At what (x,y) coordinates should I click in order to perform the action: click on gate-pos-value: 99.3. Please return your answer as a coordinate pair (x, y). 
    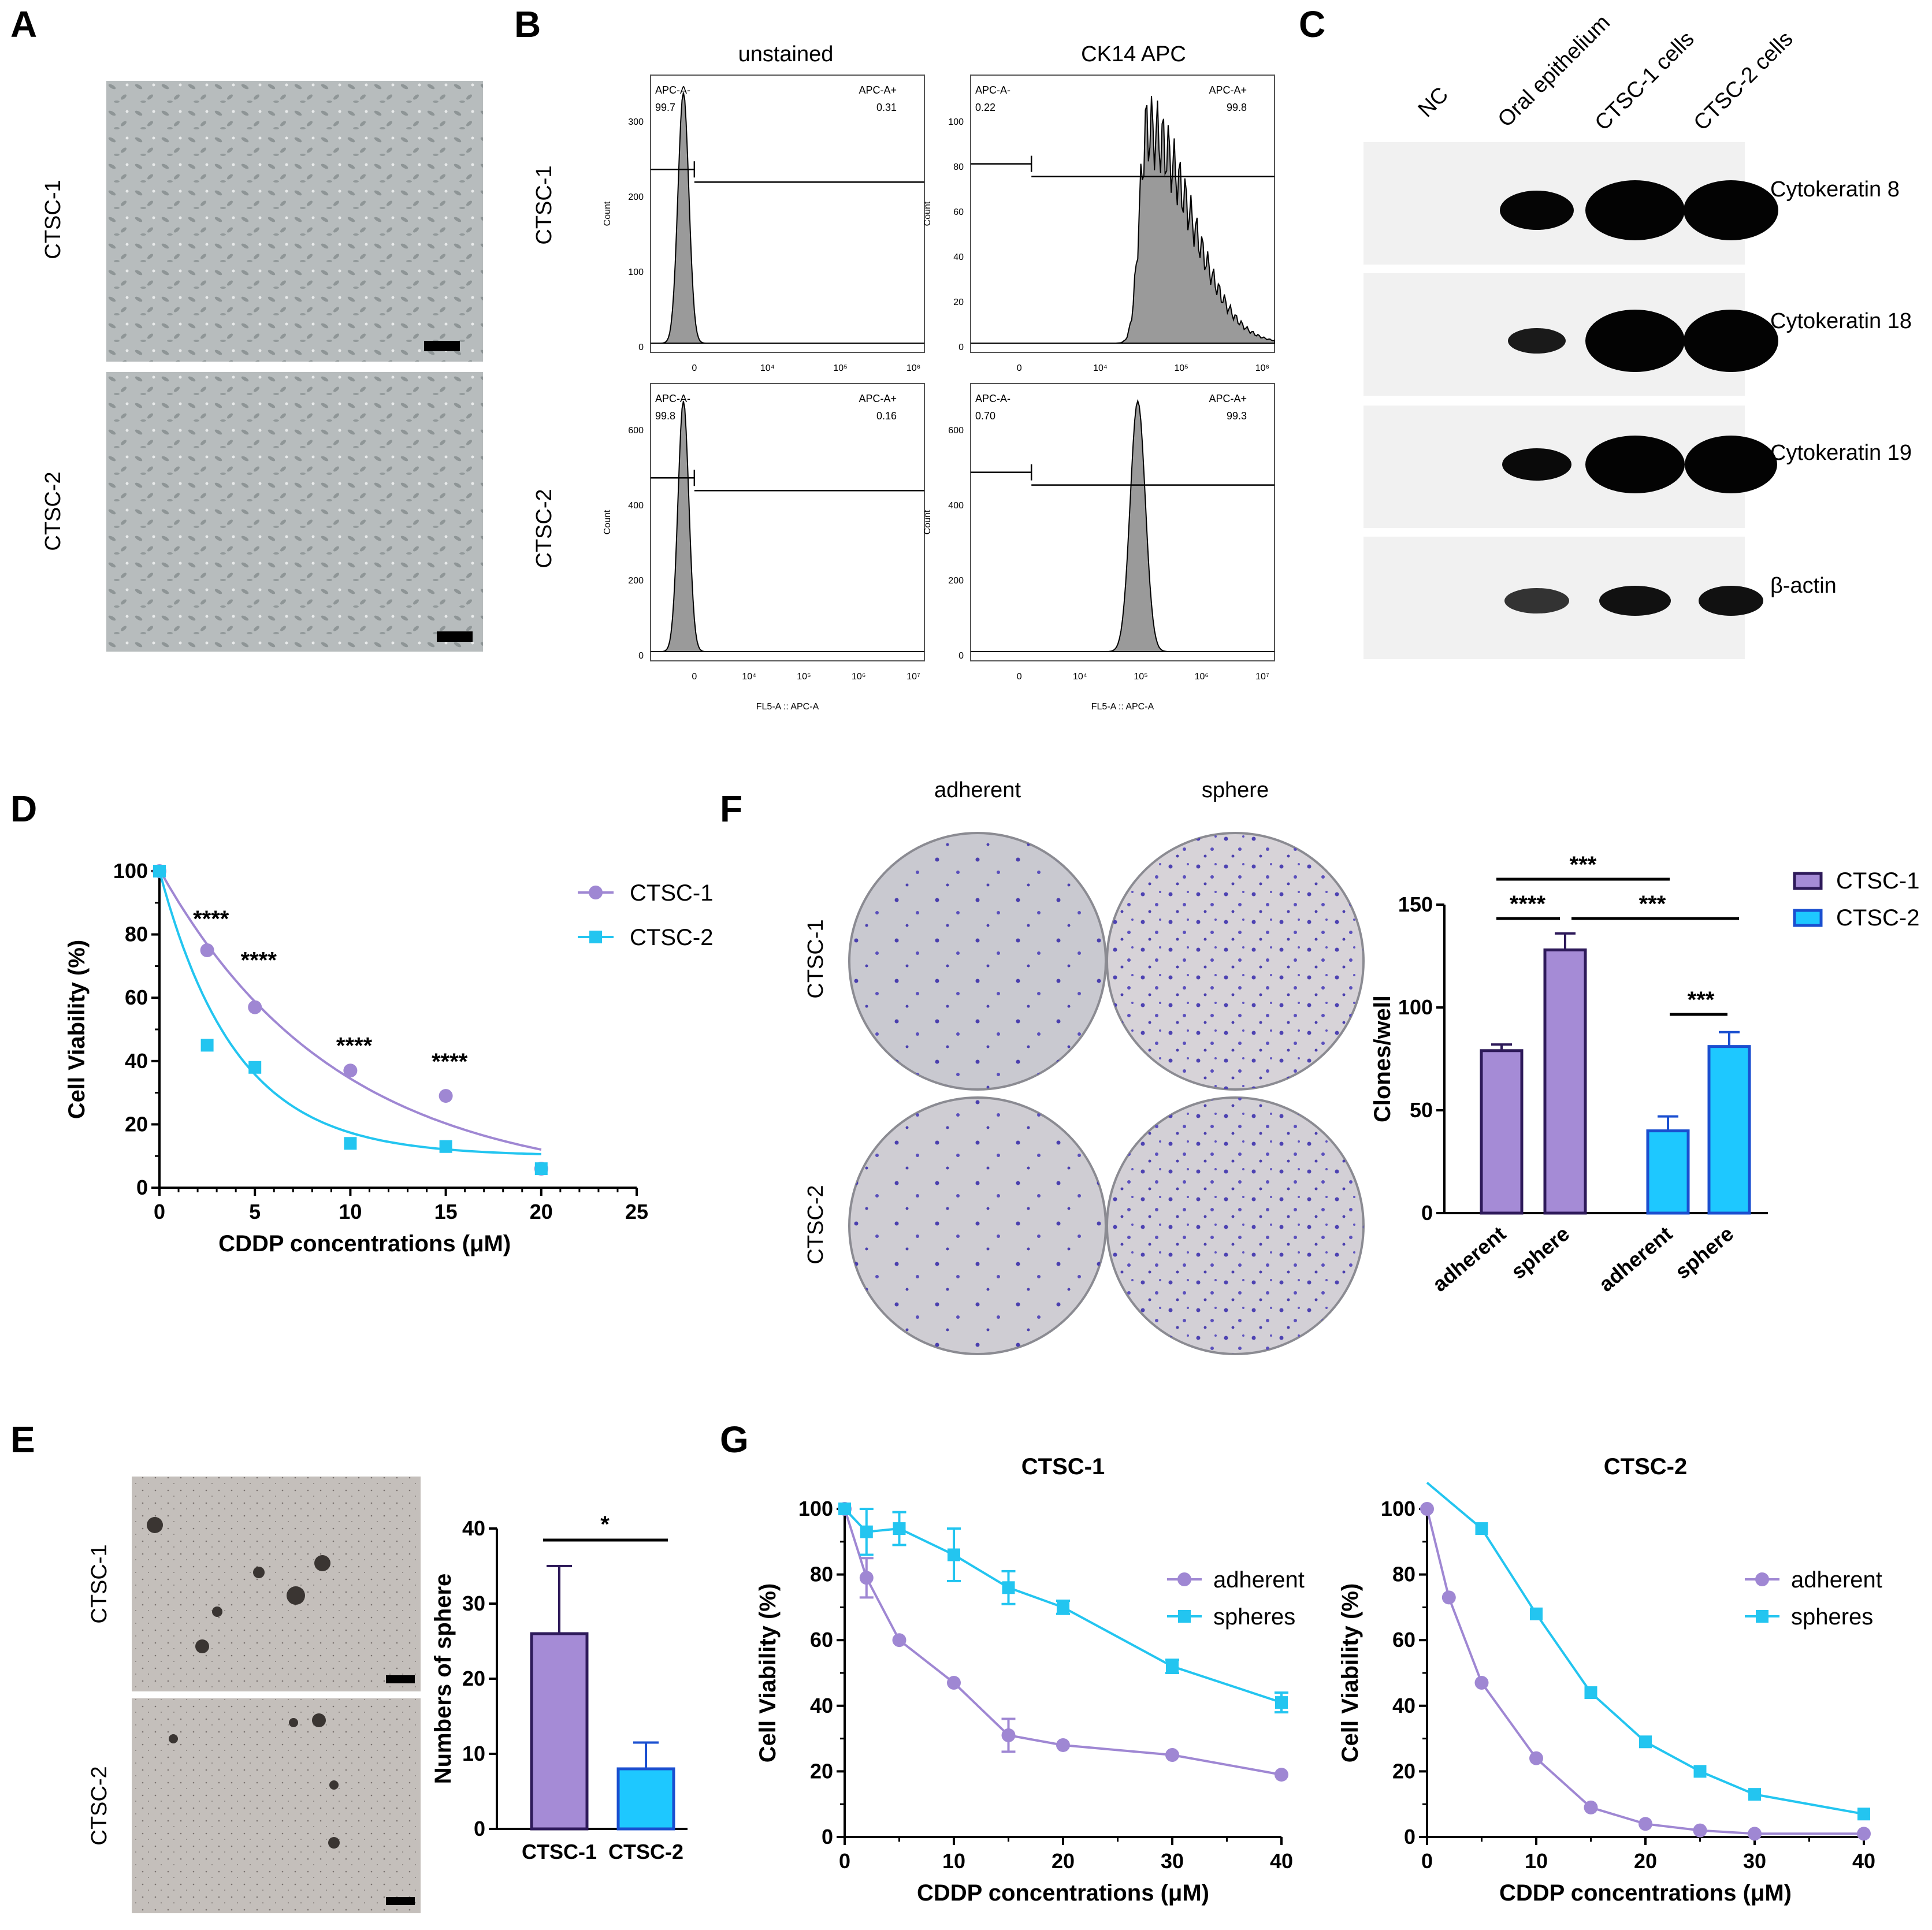
    Looking at the image, I should click on (1237, 416).